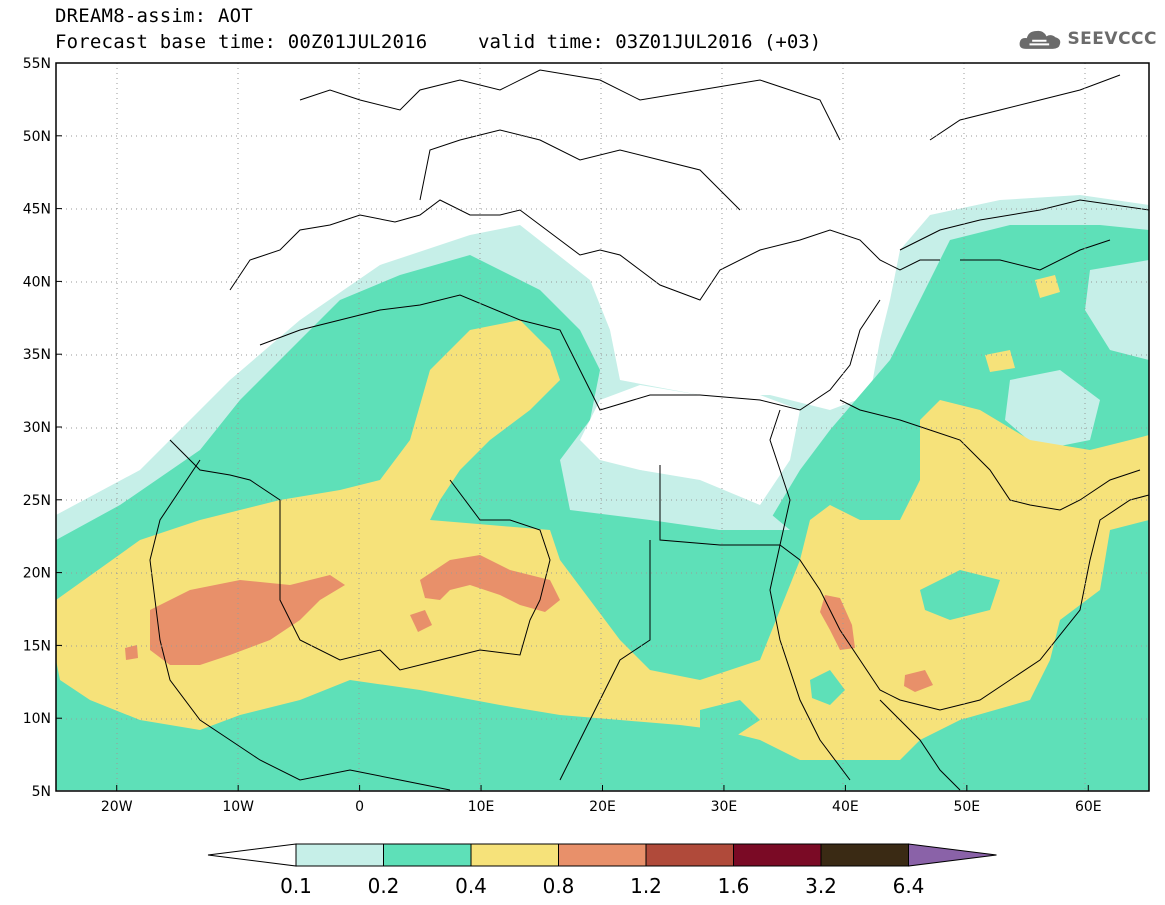  I want to click on lat-tick-label: 55N, so click(37, 64).